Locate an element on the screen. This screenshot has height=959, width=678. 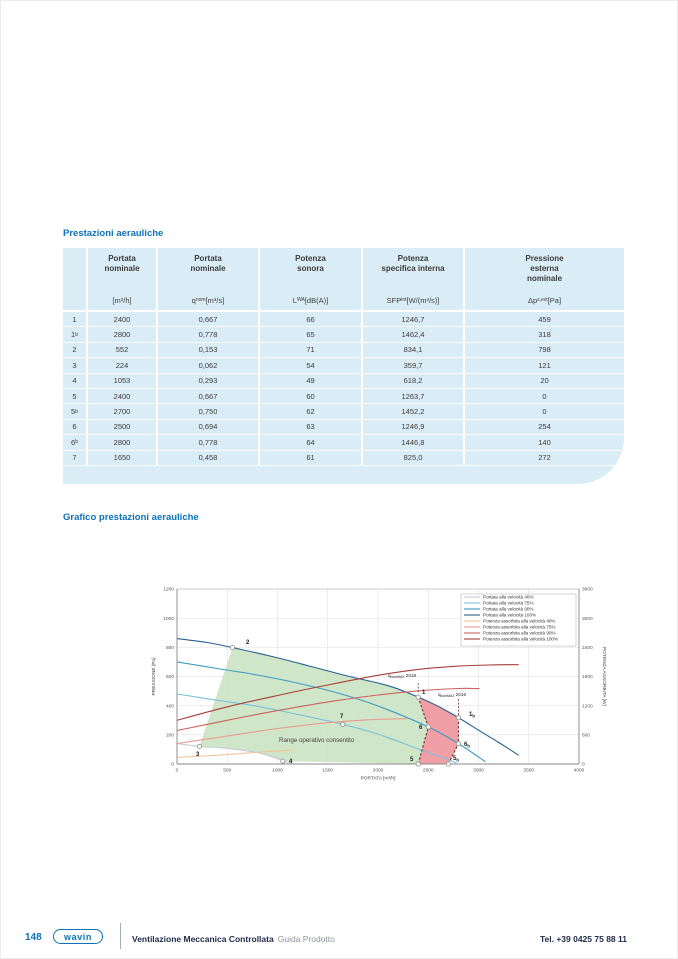
x-tick-label: 500 is located at coordinates (227, 771).